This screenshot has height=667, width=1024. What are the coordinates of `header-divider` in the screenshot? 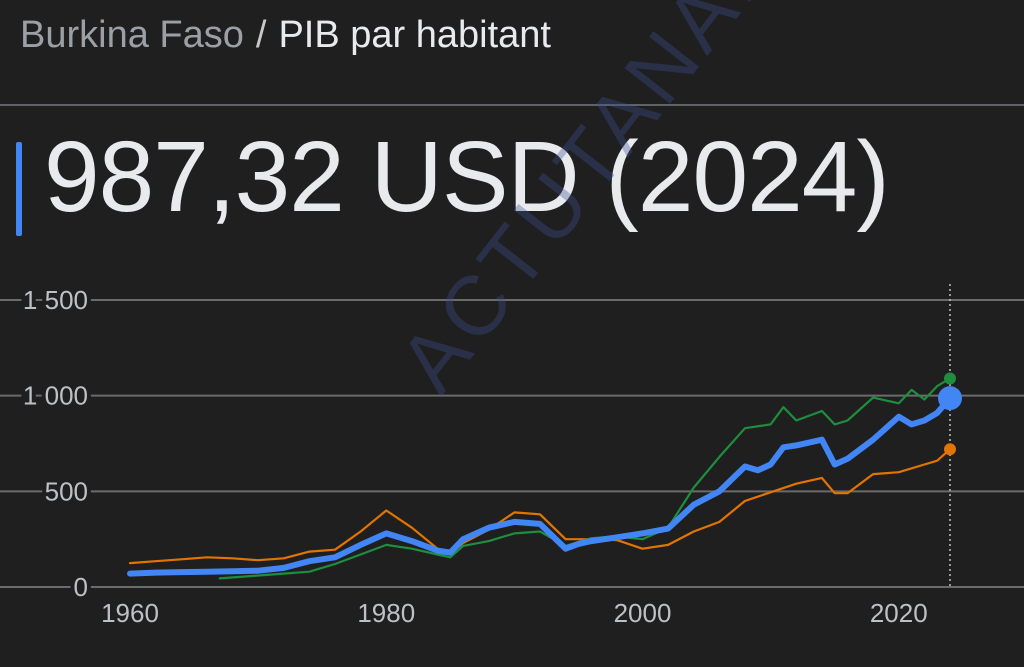 It's located at (512, 105).